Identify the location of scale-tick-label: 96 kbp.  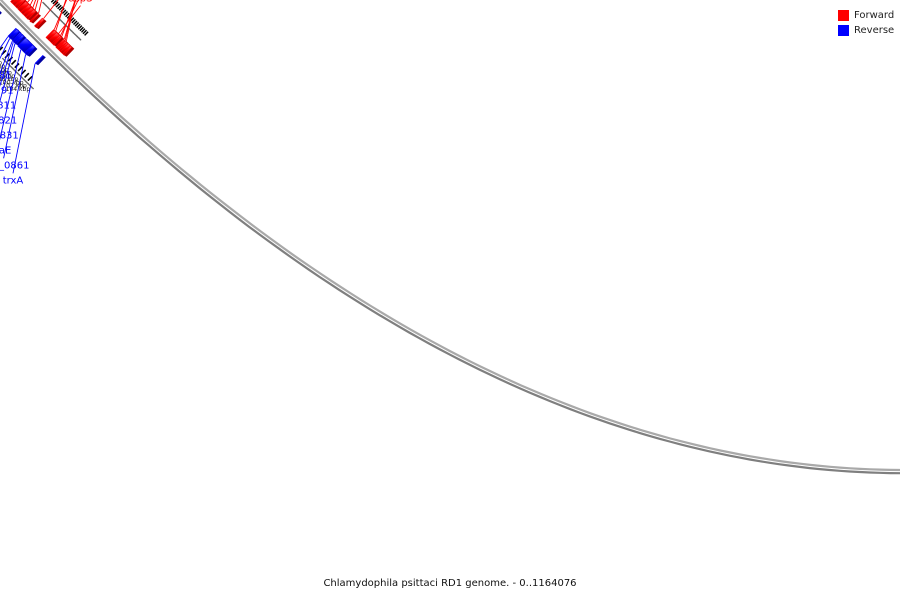
(7, 76).